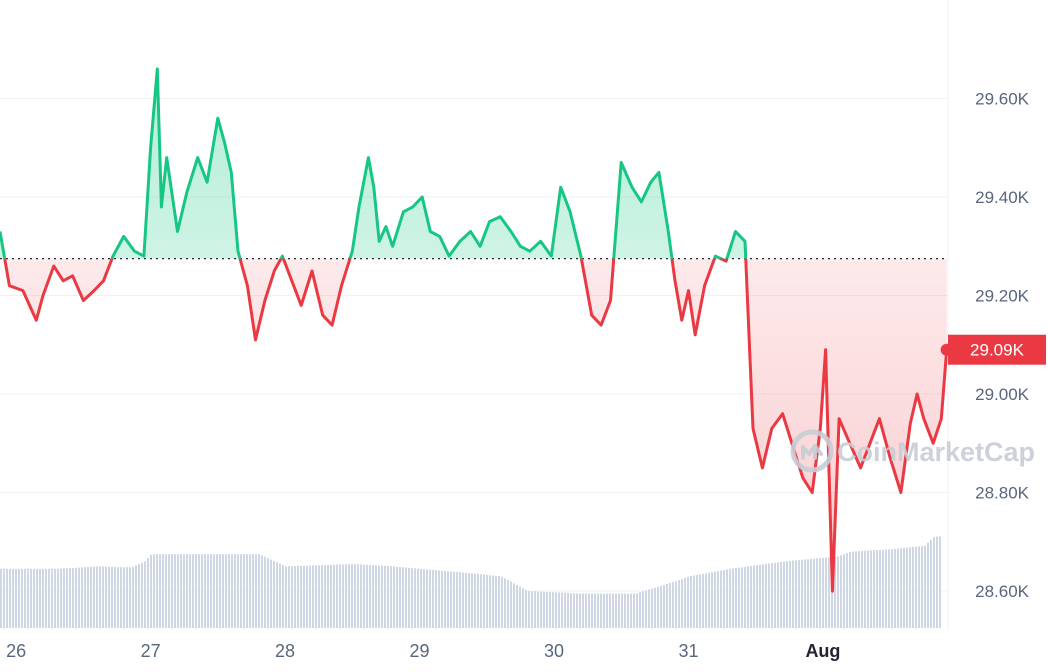 This screenshot has width=1048, height=672. I want to click on x-tick-label: 29, so click(420, 651).